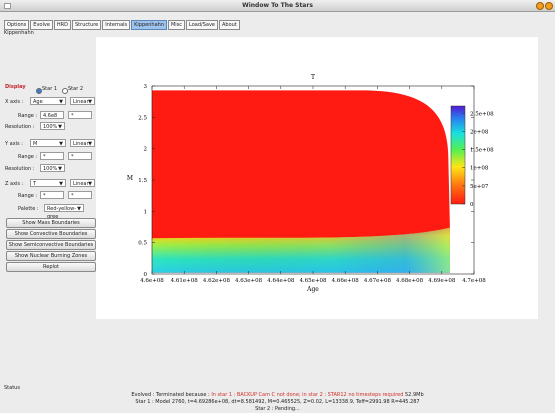 The width and height of the screenshot is (555, 413). What do you see at coordinates (52, 156) in the screenshot?
I see `yaxis-range-min: *` at bounding box center [52, 156].